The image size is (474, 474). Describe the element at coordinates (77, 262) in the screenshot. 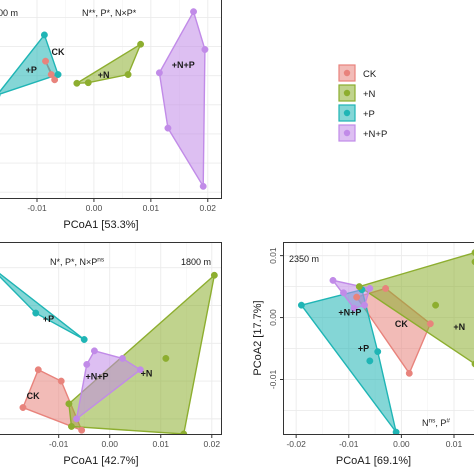

I see `stats-label: N*, P*, N×Pns` at that location.